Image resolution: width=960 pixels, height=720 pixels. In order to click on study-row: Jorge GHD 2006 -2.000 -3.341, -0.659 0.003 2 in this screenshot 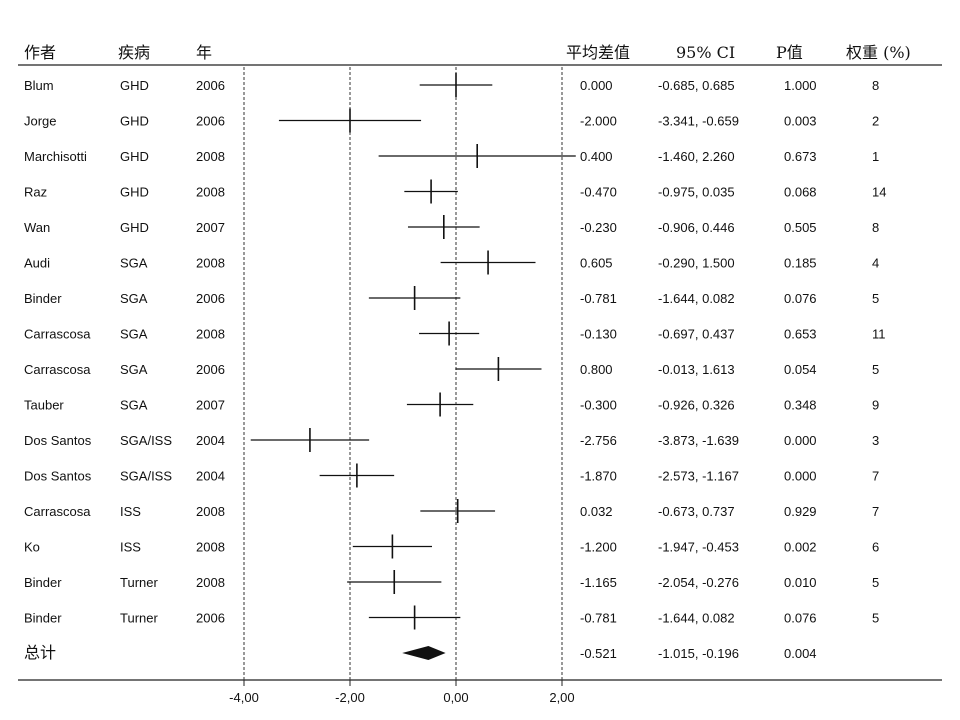, I will do `click(451, 120)`.